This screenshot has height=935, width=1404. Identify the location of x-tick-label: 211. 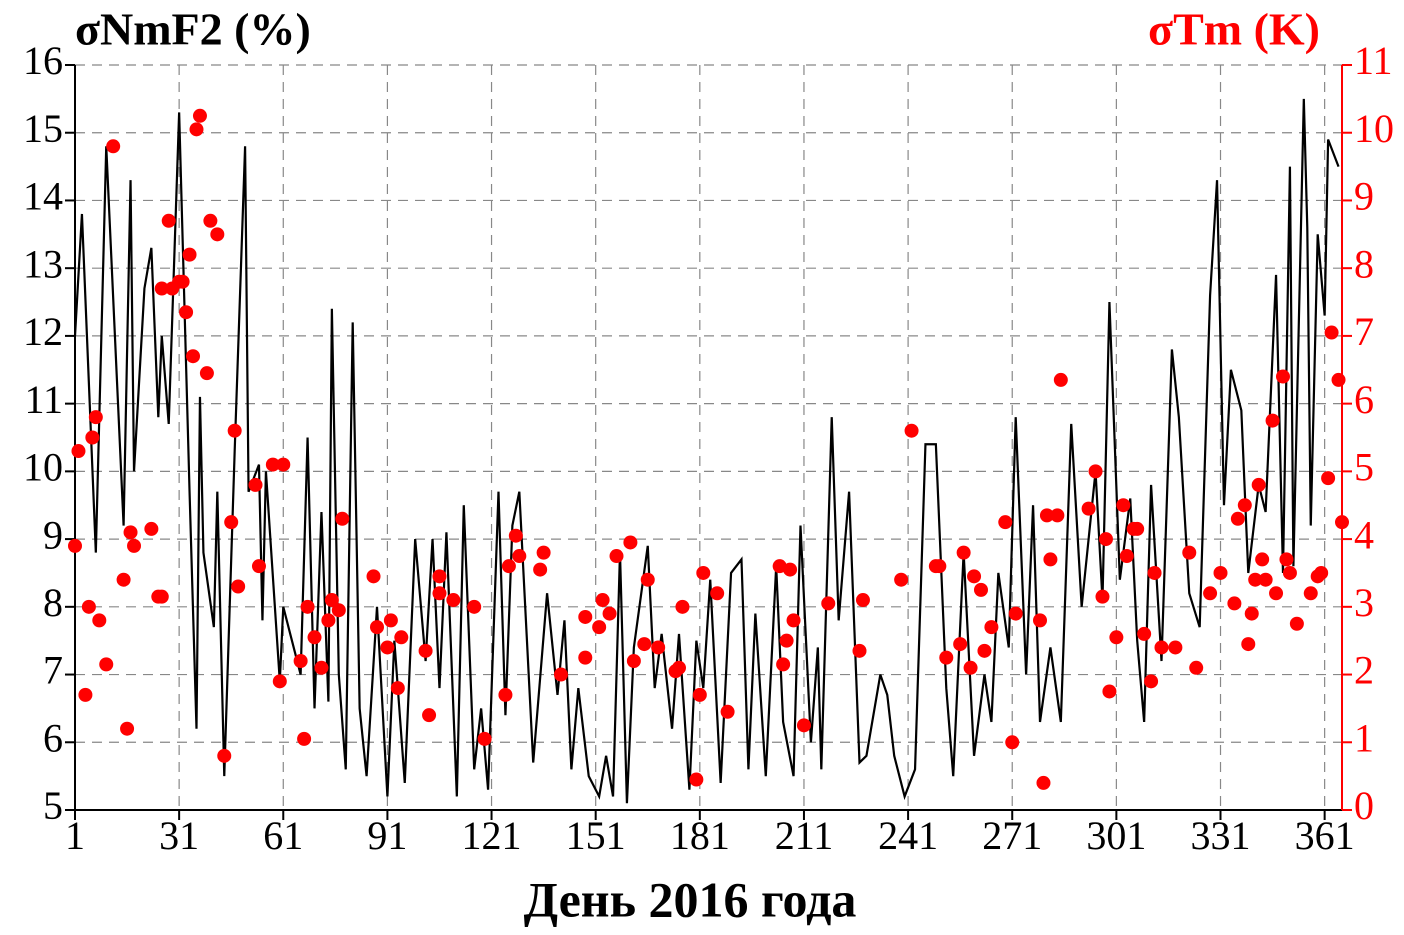
(804, 835).